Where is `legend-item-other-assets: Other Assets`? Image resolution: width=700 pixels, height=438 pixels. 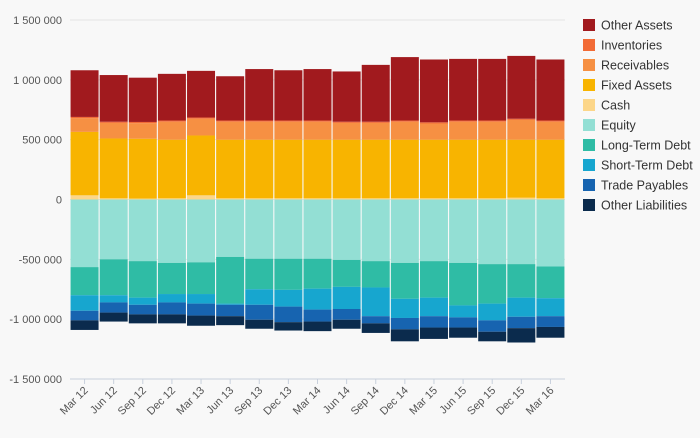 legend-item-other-assets: Other Assets is located at coordinates (628, 26).